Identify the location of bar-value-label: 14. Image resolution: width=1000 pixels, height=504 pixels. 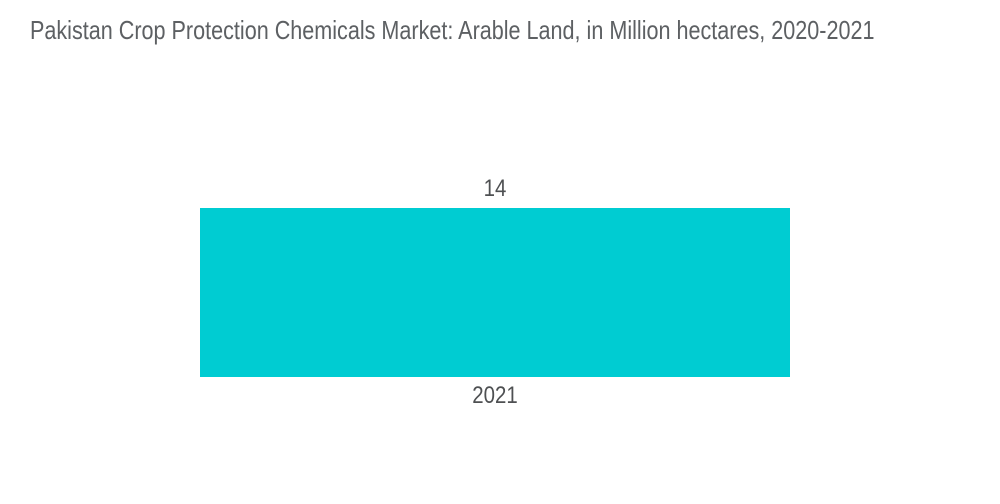
(495, 188).